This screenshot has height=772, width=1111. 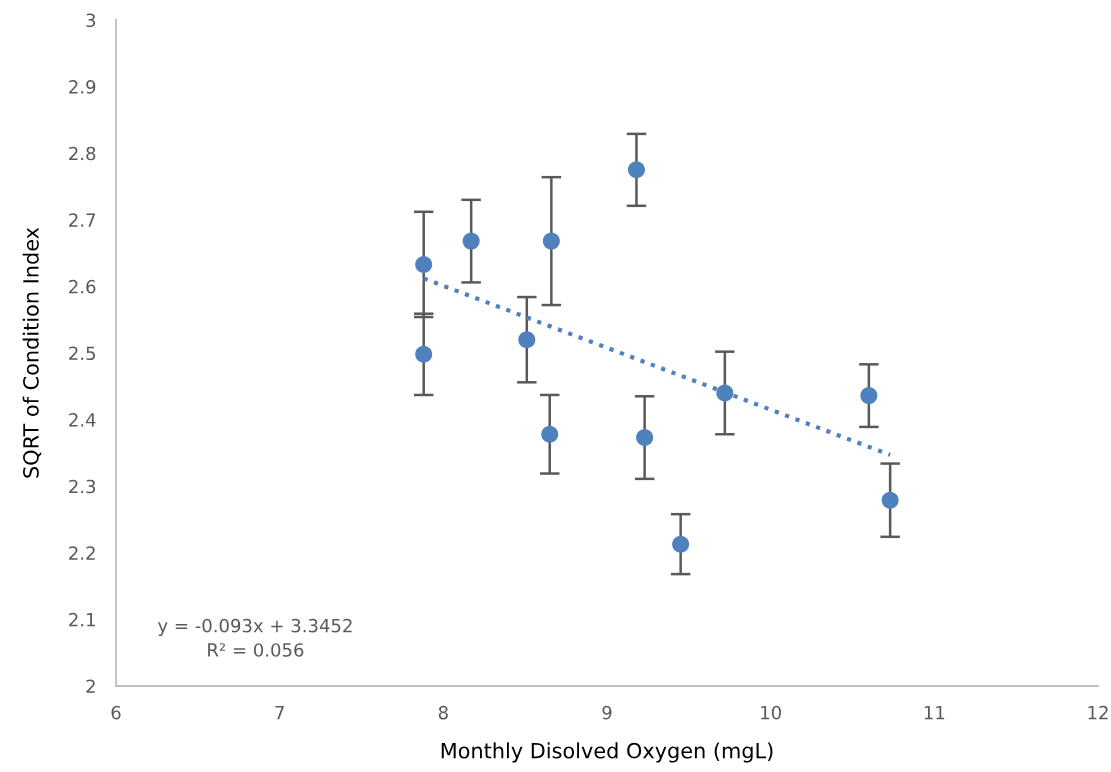 I want to click on x-axis-title: Monthly Disolved Oxygen (mgL), so click(x=607, y=752).